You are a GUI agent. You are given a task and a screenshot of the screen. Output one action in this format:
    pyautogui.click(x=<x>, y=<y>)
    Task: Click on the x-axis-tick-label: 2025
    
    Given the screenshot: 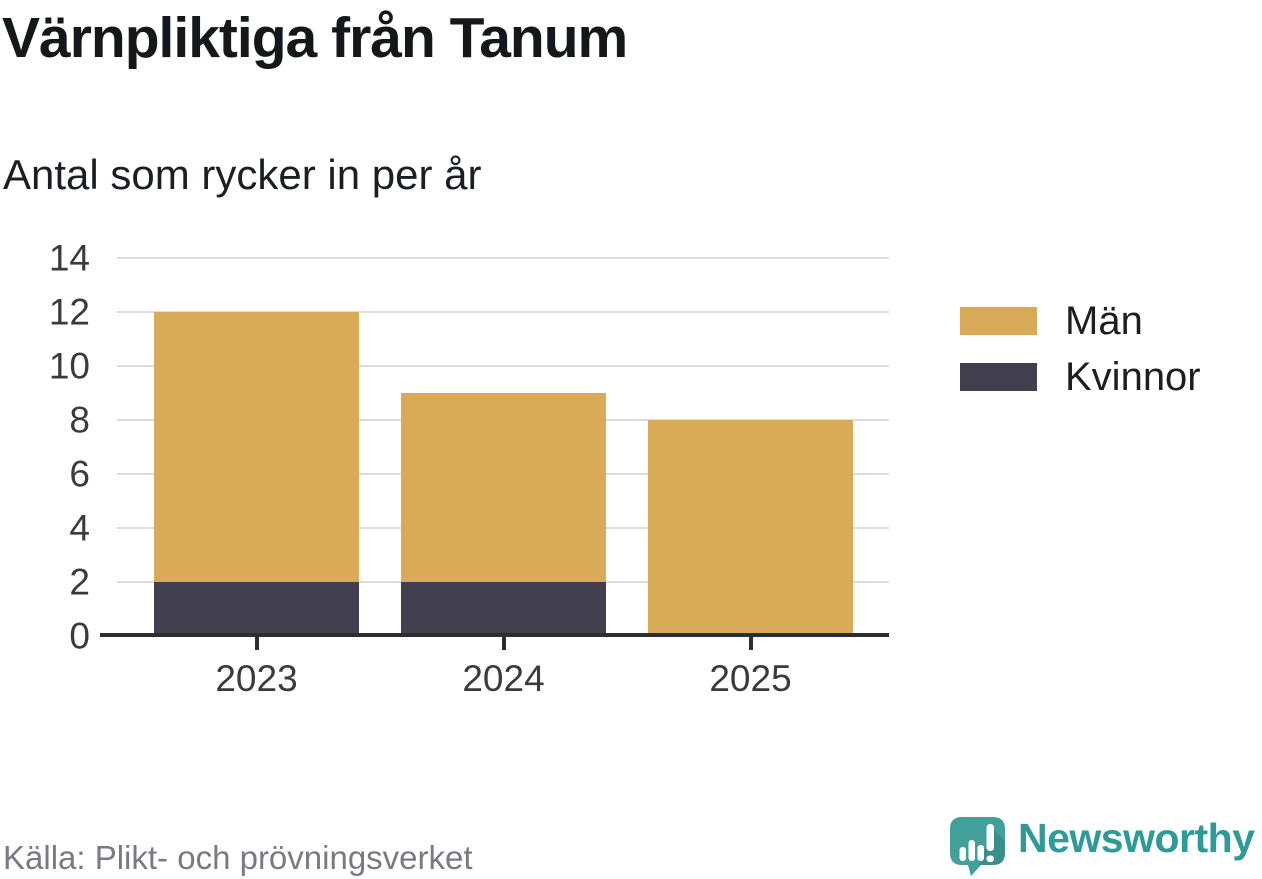 What is the action you would take?
    pyautogui.click(x=750, y=678)
    